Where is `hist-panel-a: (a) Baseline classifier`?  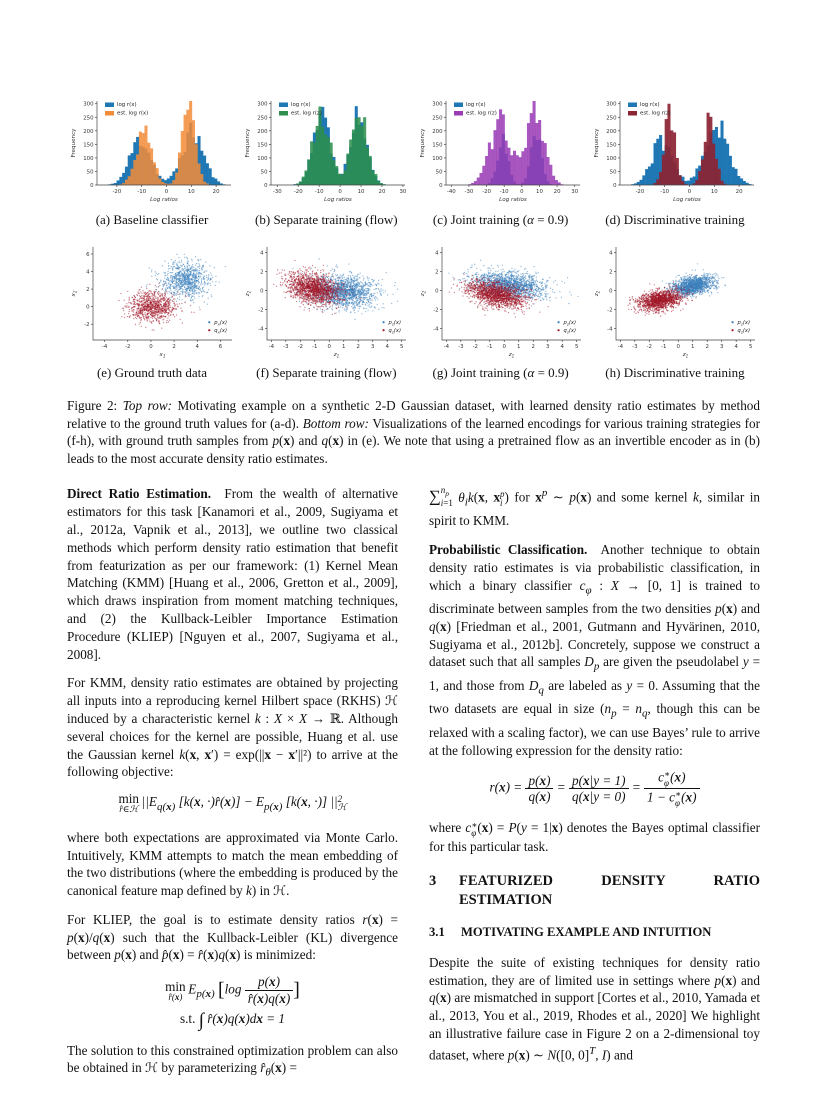 hist-panel-a: (a) Baseline classifier is located at coordinates (152, 161).